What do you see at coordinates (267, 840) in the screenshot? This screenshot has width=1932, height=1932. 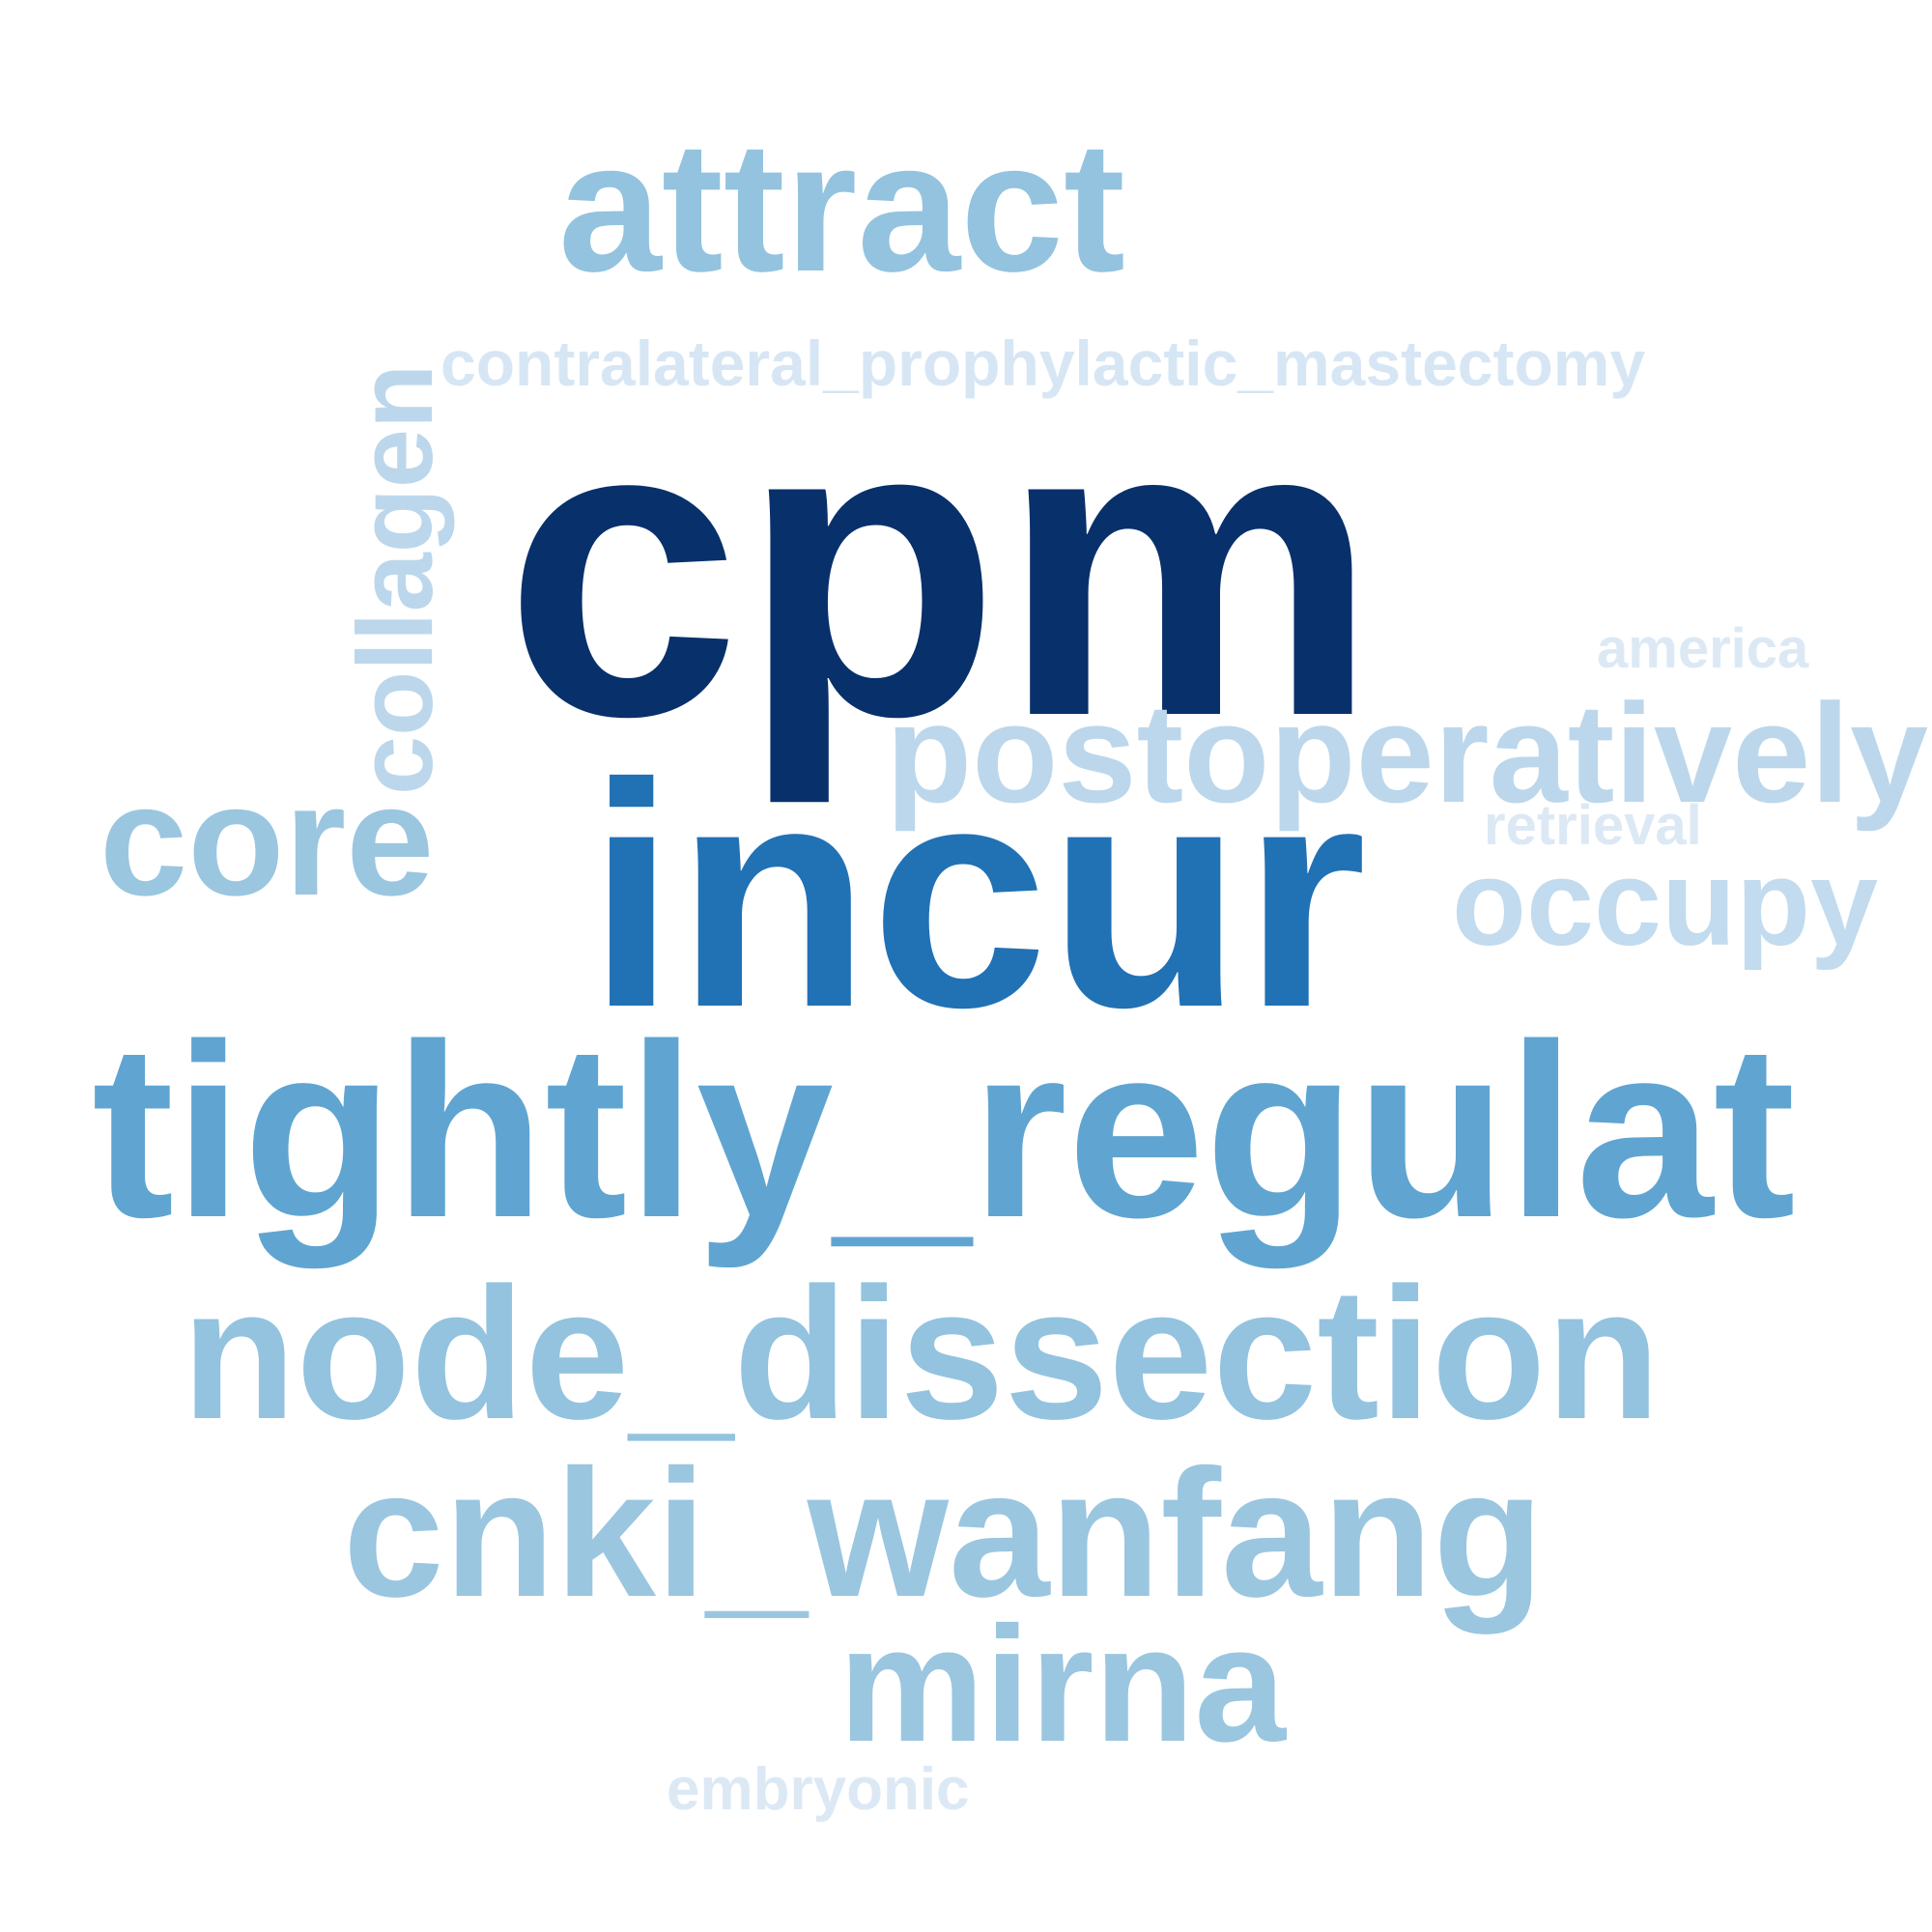 I see `word-core: core` at bounding box center [267, 840].